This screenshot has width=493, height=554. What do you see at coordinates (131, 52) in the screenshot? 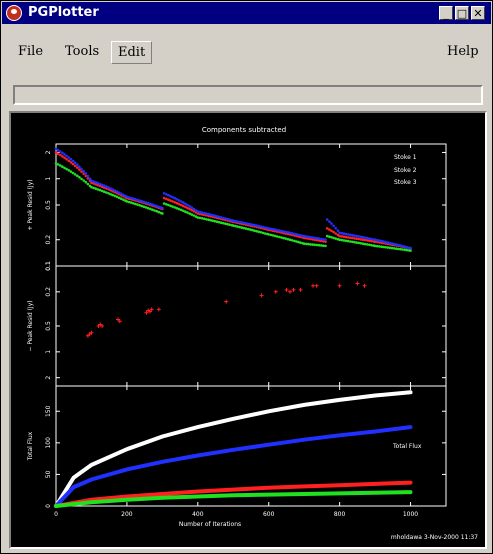
I see `menu-edit: Edit` at bounding box center [131, 52].